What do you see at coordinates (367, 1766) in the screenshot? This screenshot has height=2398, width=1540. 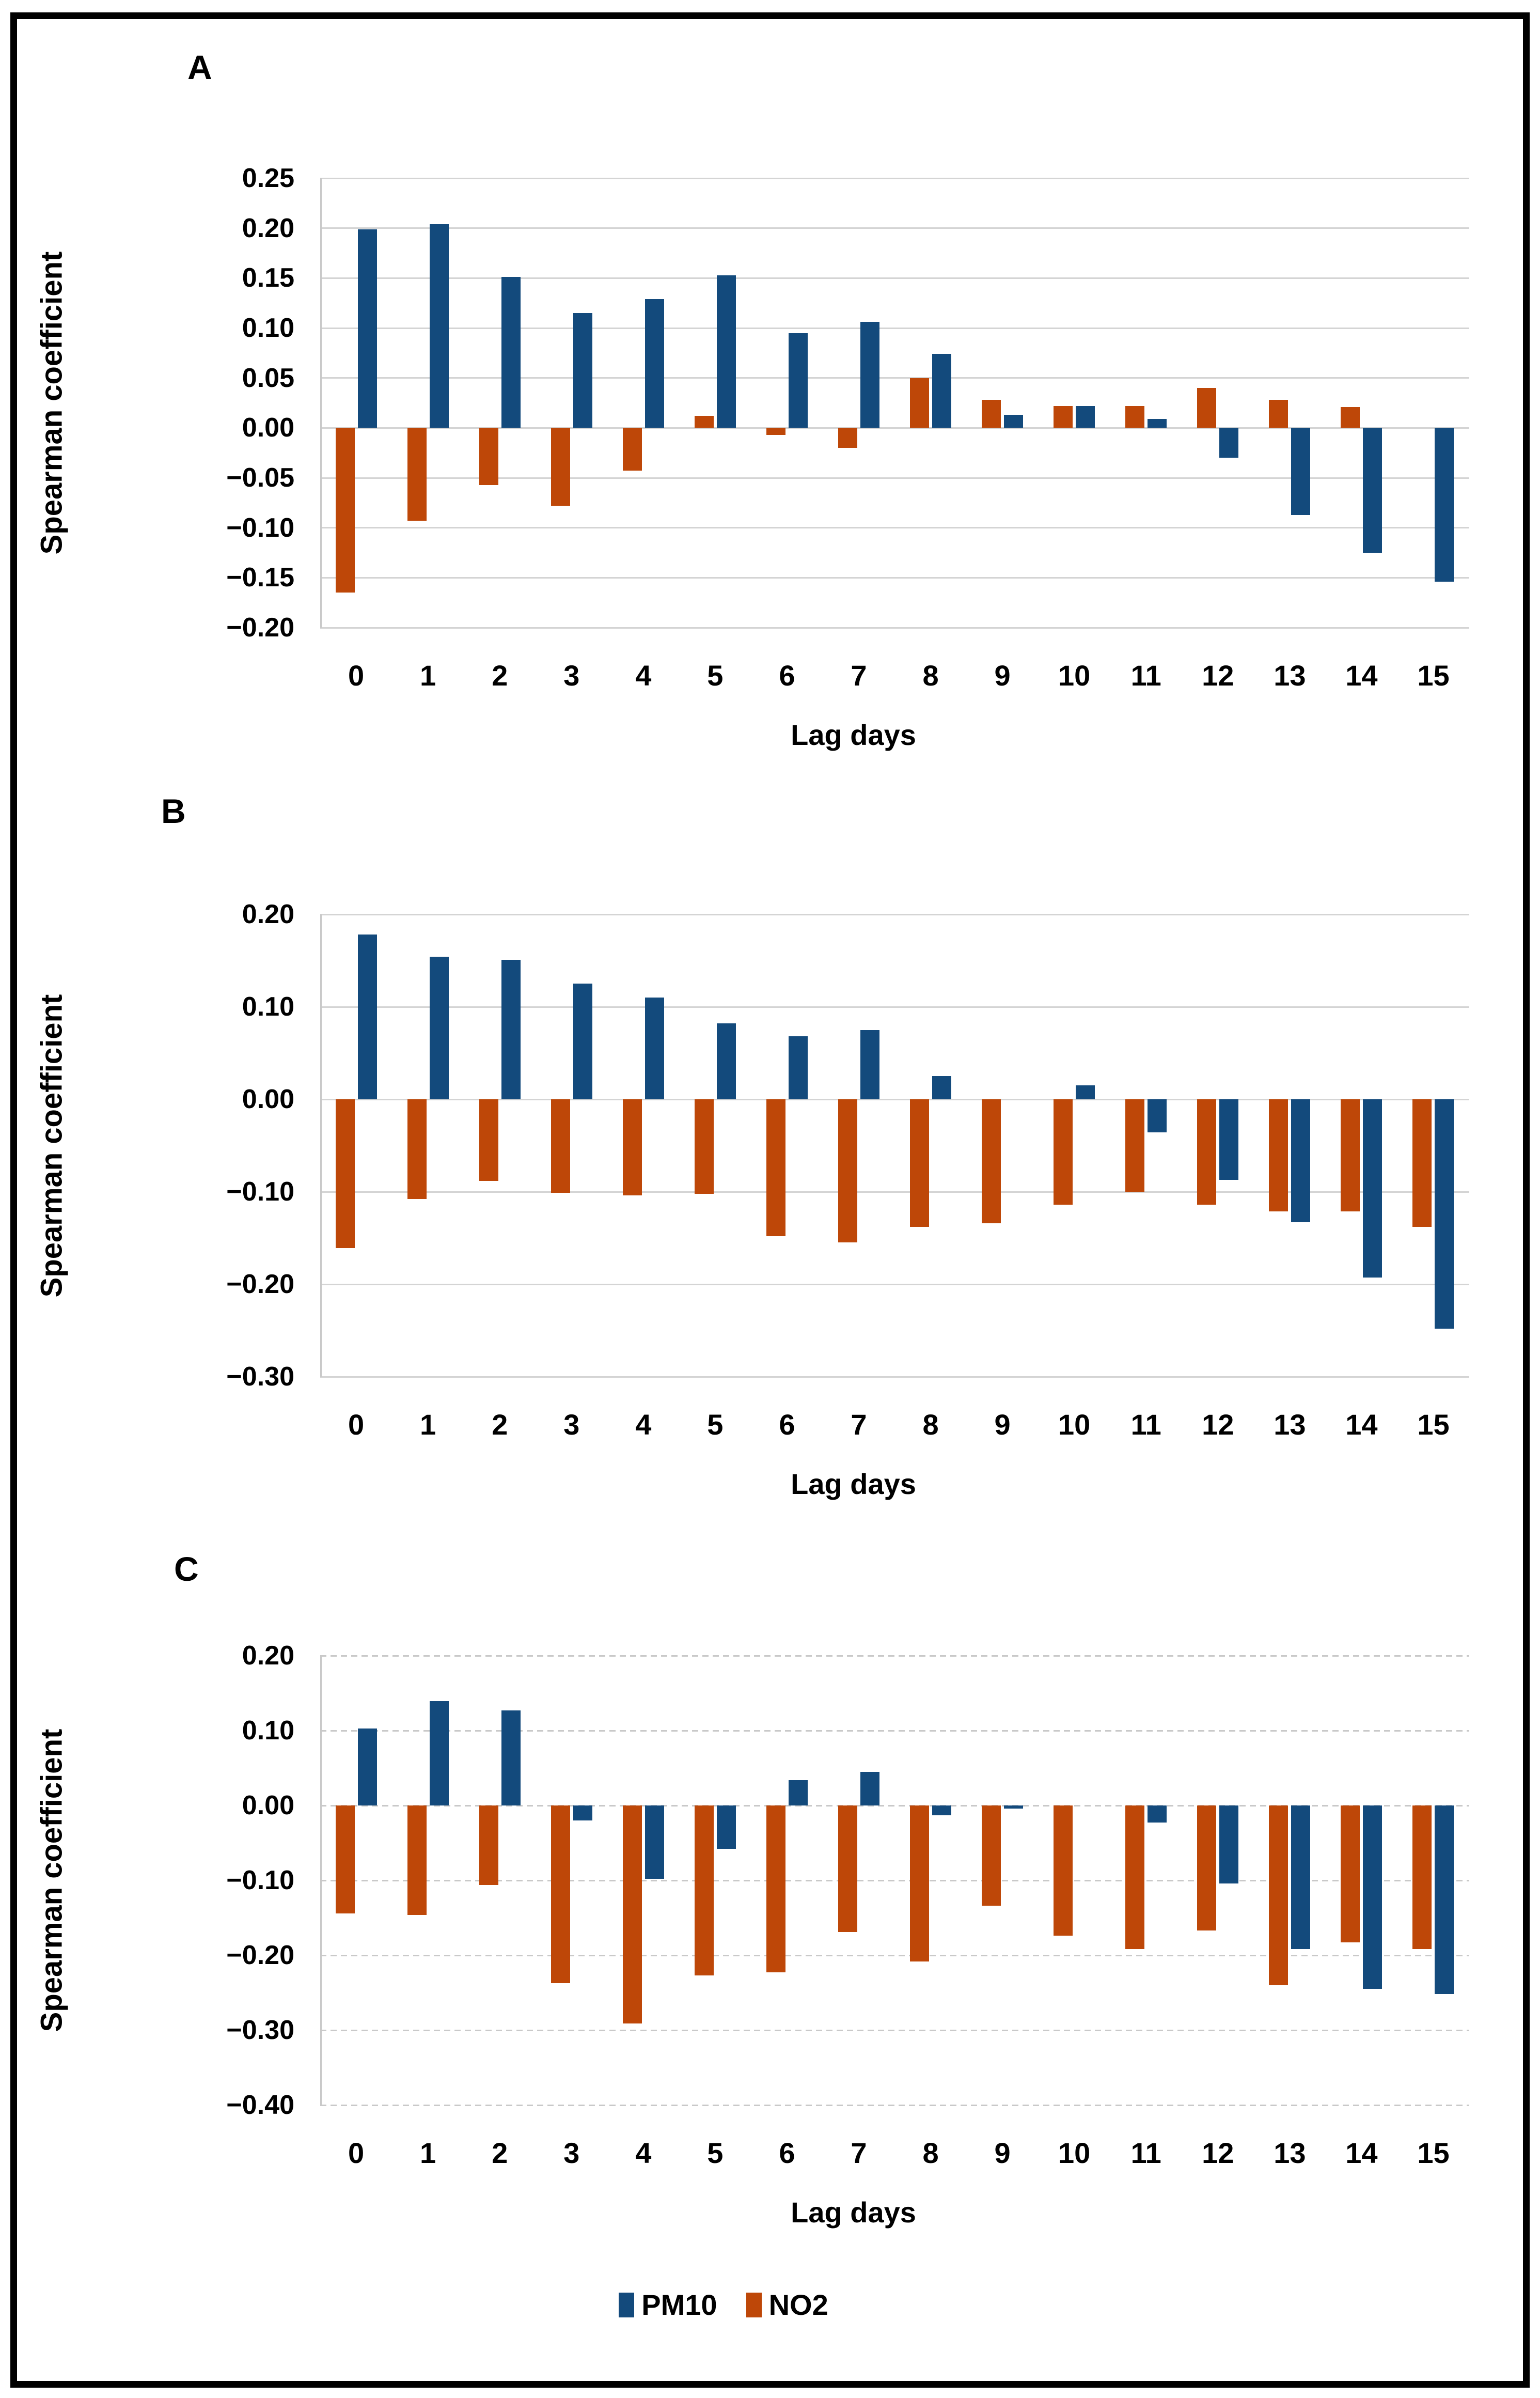 I see `bar-pm10-lag0` at bounding box center [367, 1766].